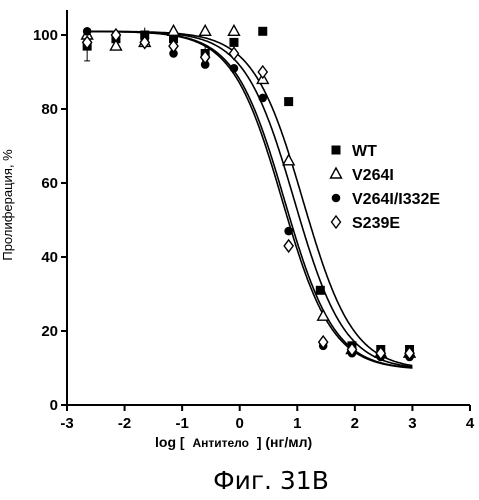 The image size is (479, 500). I want to click on x-axis-label-part-2: Антитело, so click(220, 443).